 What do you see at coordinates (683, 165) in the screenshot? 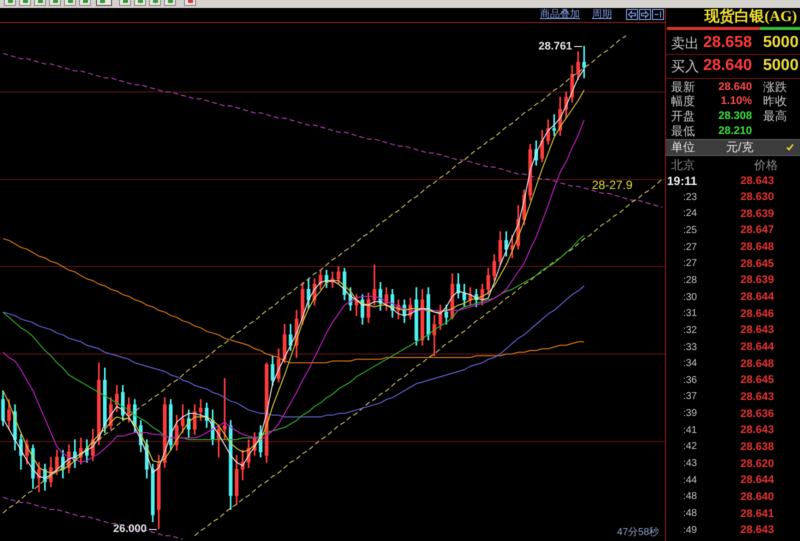
I see `text: 北京` at bounding box center [683, 165].